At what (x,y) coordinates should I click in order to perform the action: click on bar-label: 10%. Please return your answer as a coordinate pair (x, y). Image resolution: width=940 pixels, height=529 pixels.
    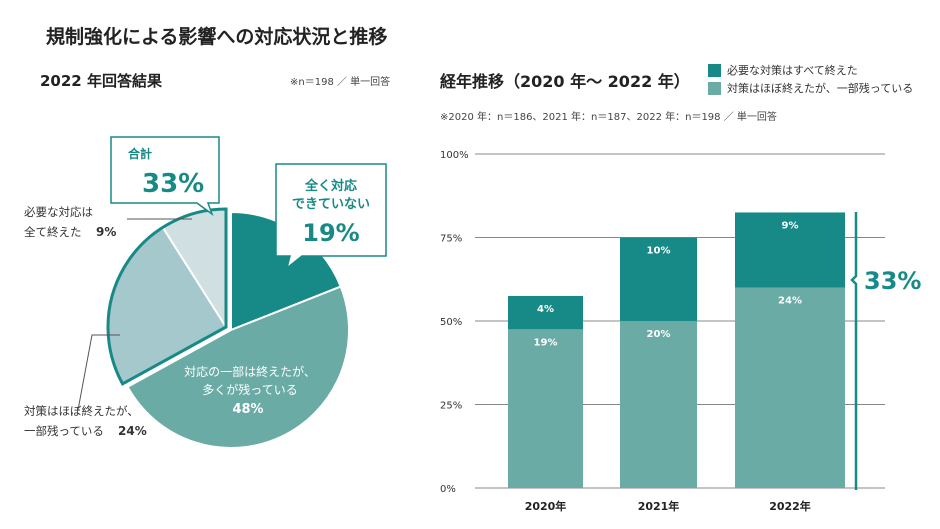
    Looking at the image, I should click on (659, 251).